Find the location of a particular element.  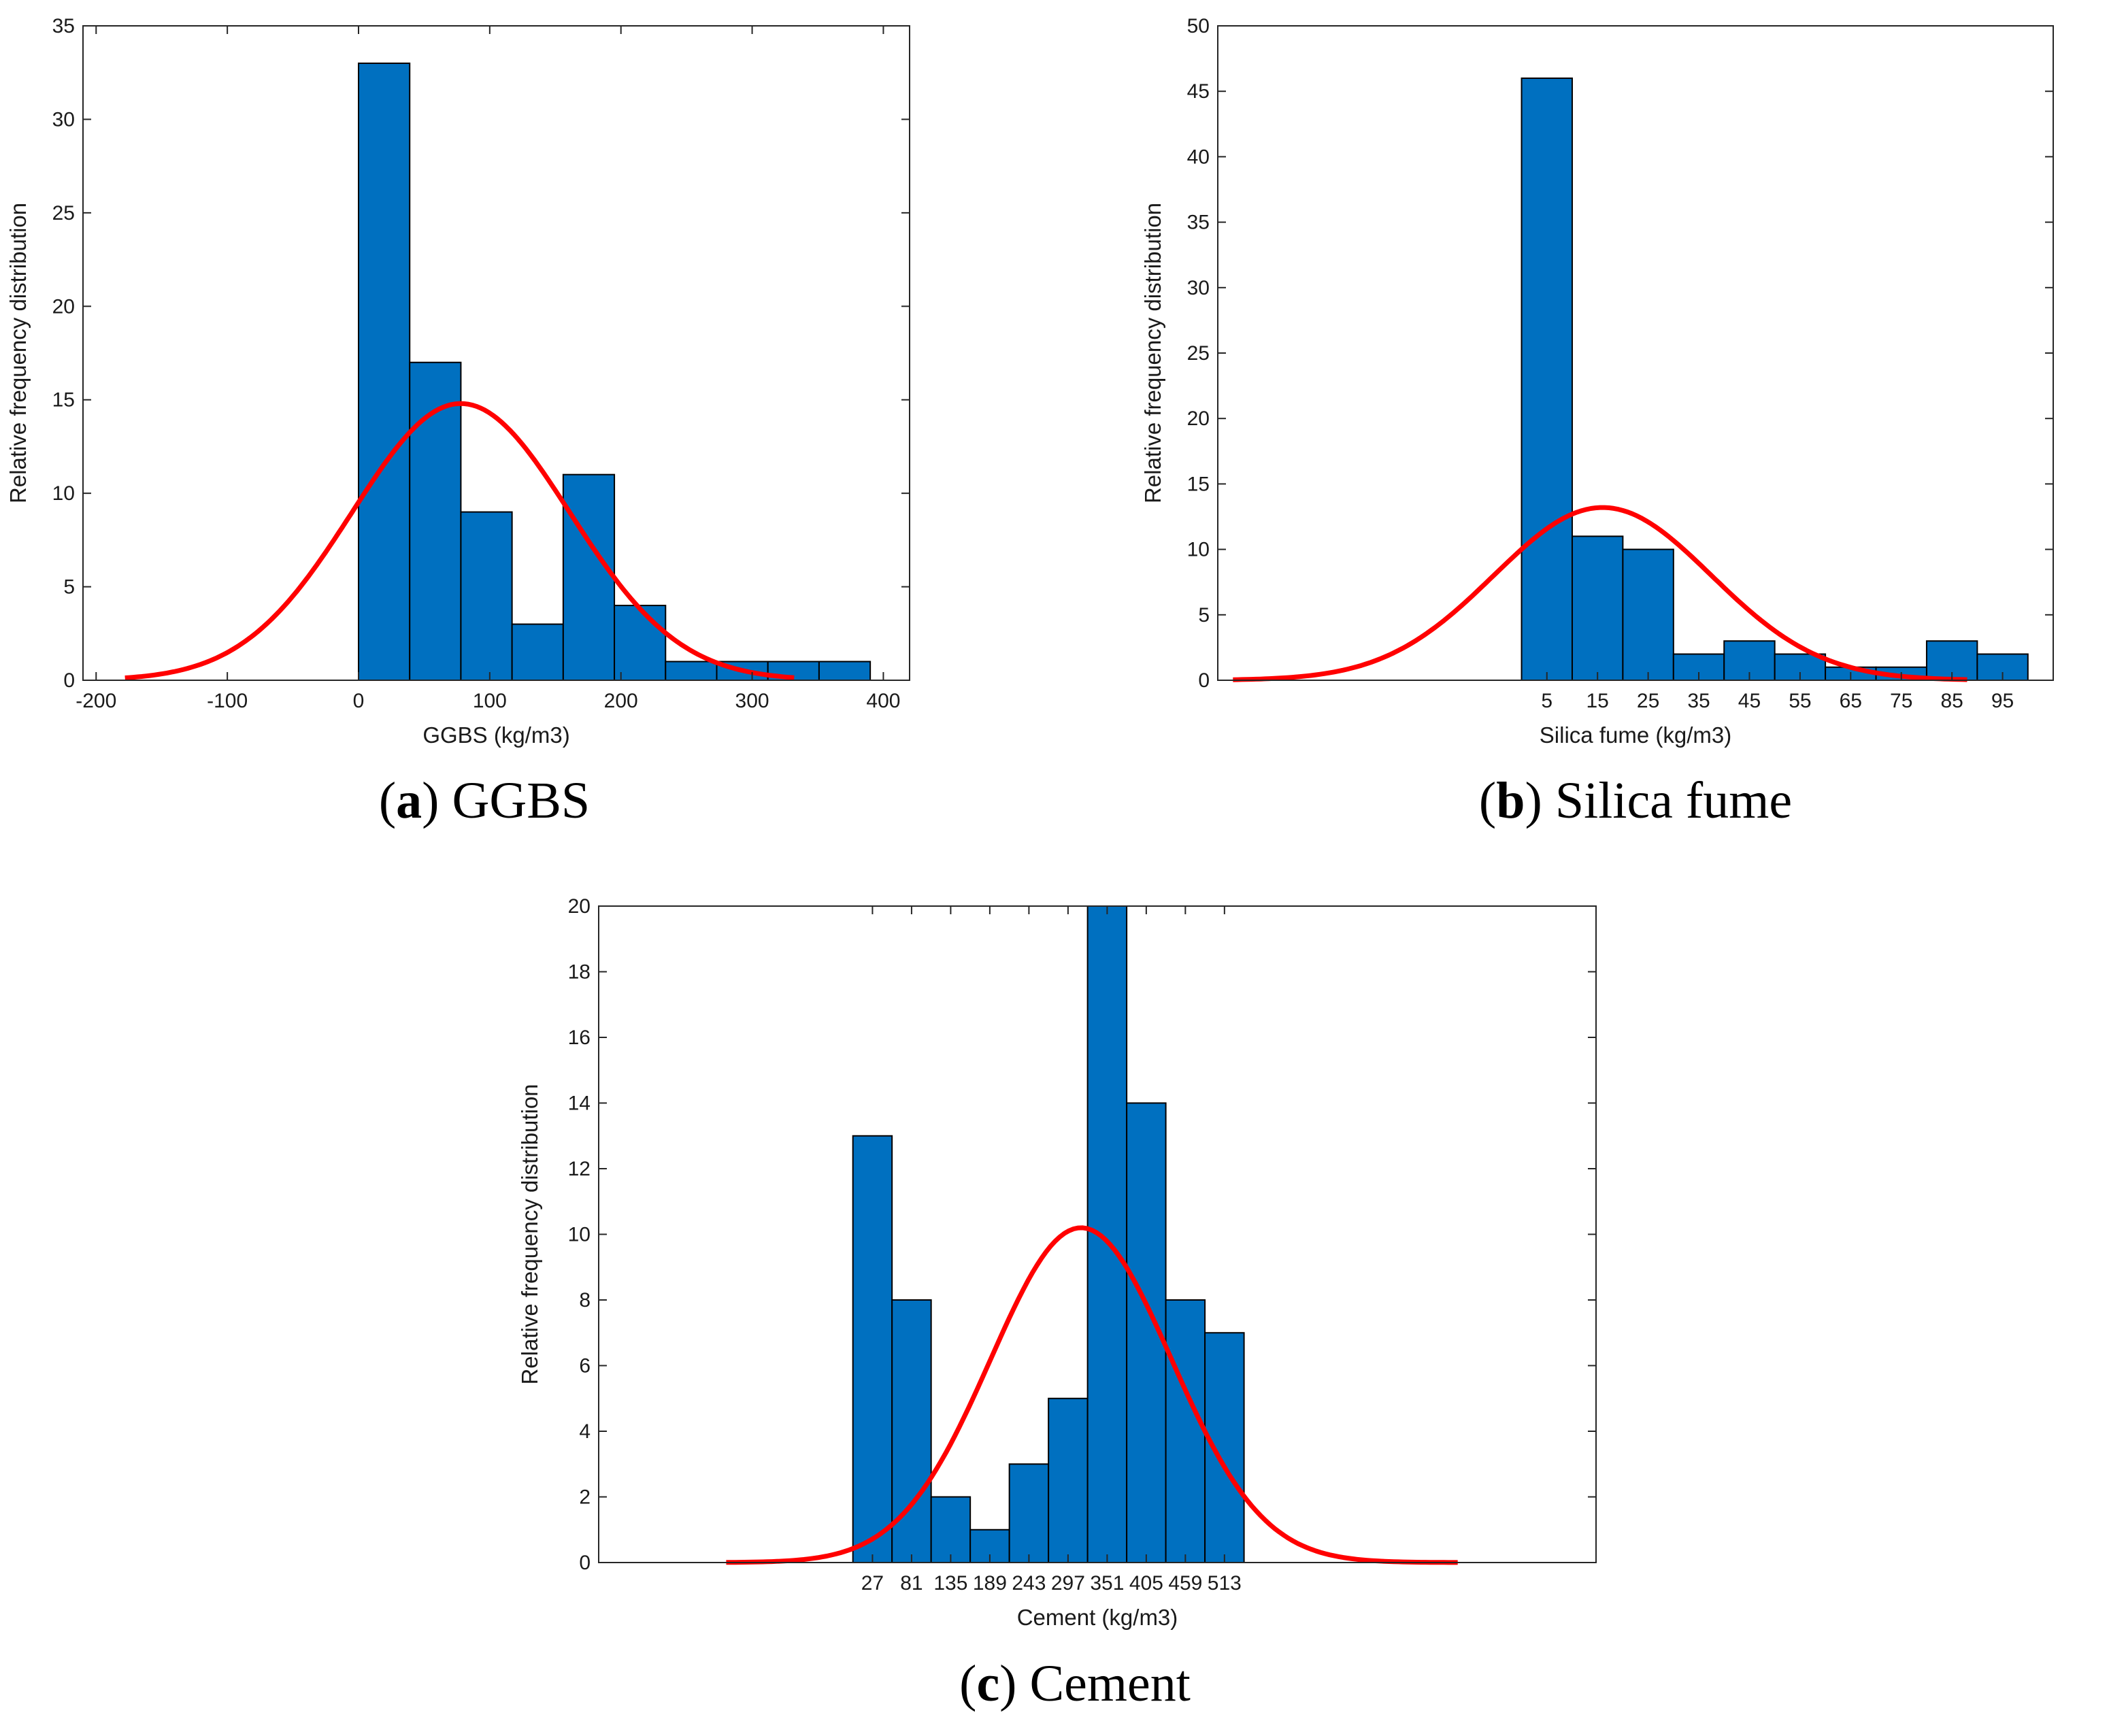

x-tick-label: 85 is located at coordinates (1951, 701).